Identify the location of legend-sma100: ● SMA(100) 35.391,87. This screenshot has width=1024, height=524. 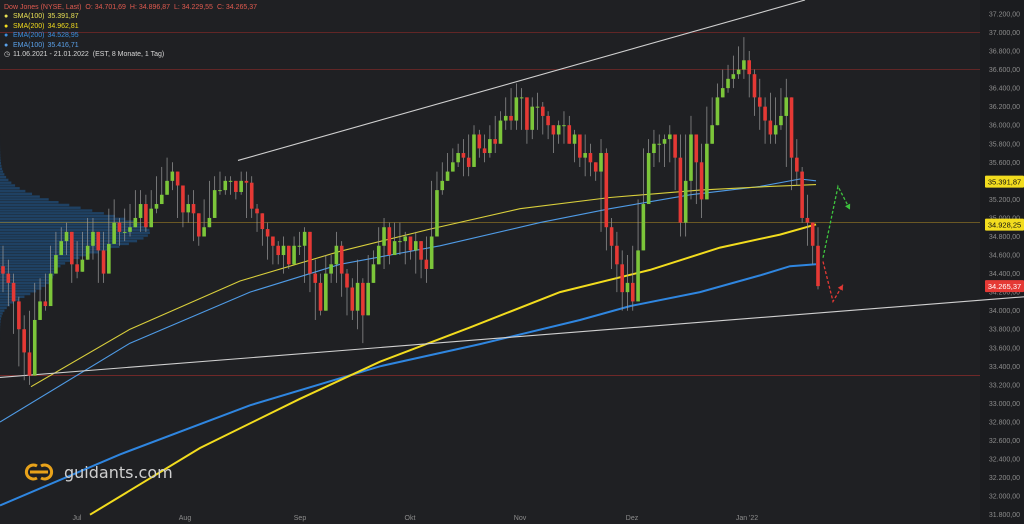
(130, 16).